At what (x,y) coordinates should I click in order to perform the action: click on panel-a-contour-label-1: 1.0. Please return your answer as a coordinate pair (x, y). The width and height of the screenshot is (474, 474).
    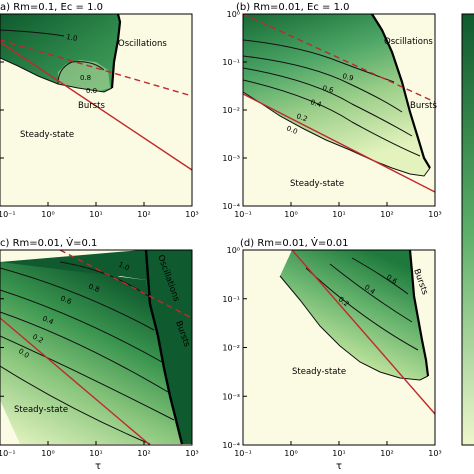
    Looking at the image, I should click on (72, 38).